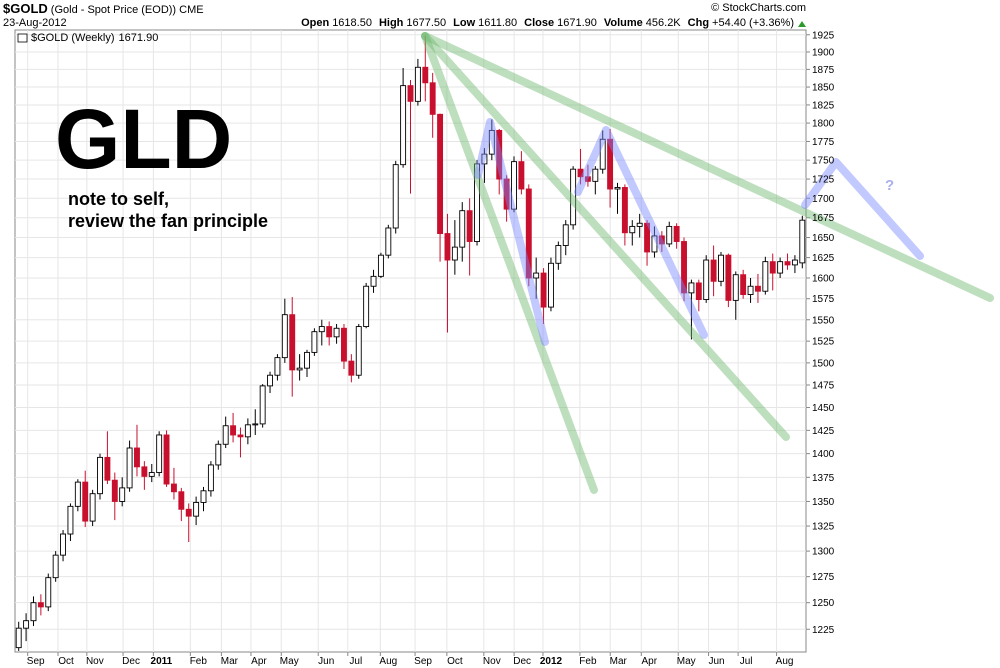 The height and width of the screenshot is (668, 1000). Describe the element at coordinates (94, 38) in the screenshot. I see `legend-entry: $GOLD (Weekly) 1671.90` at that location.